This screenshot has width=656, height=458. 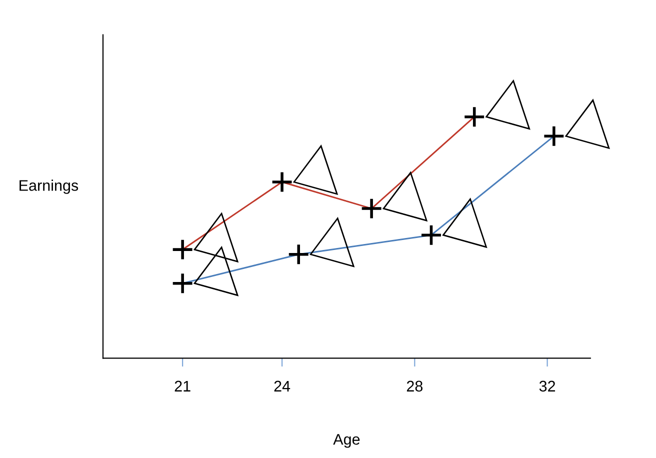 What do you see at coordinates (346, 441) in the screenshot?
I see `x-axis-title: Age` at bounding box center [346, 441].